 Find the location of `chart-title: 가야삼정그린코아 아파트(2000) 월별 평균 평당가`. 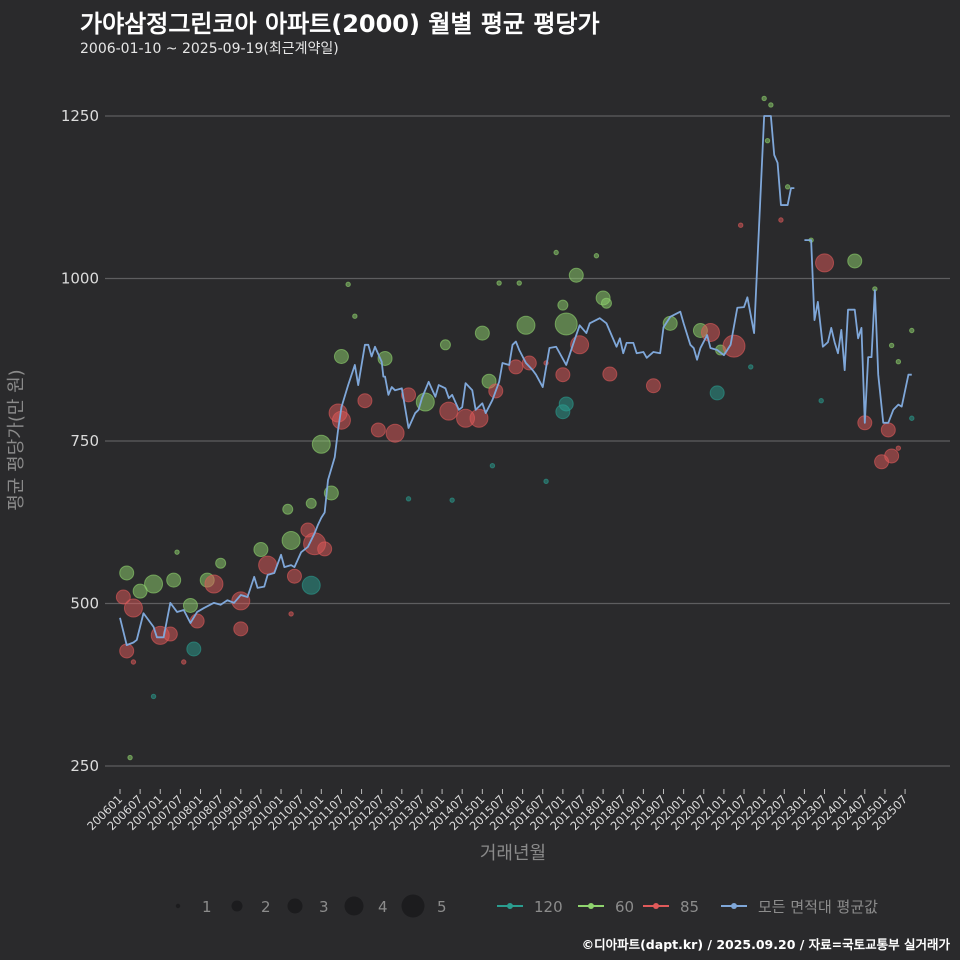

chart-title: 가야삼정그린코아 아파트(2000) 월별 평균 평당가 is located at coordinates (340, 24).